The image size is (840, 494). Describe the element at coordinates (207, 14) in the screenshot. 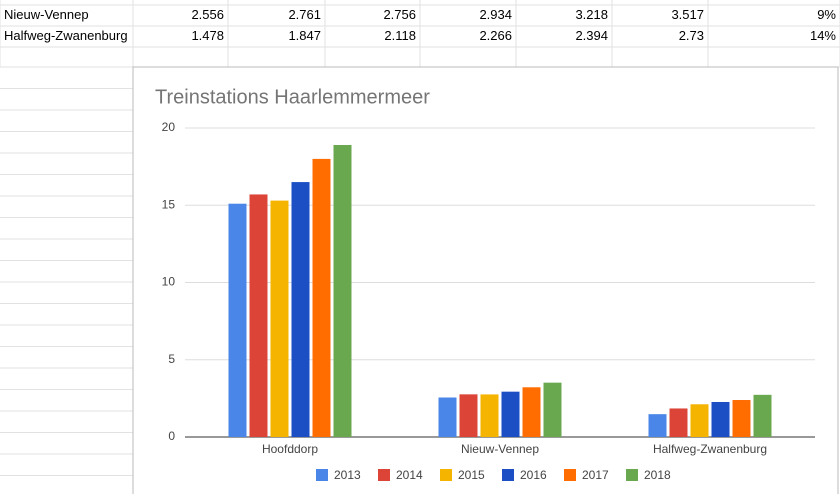

I see `cell-value: 2.556` at that location.